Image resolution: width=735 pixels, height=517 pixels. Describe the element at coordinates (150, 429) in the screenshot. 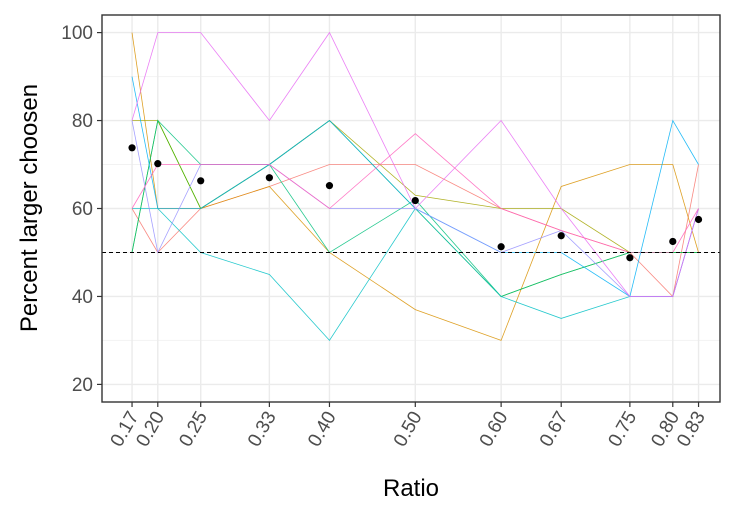

I see `x-tick-label: 0.20` at that location.